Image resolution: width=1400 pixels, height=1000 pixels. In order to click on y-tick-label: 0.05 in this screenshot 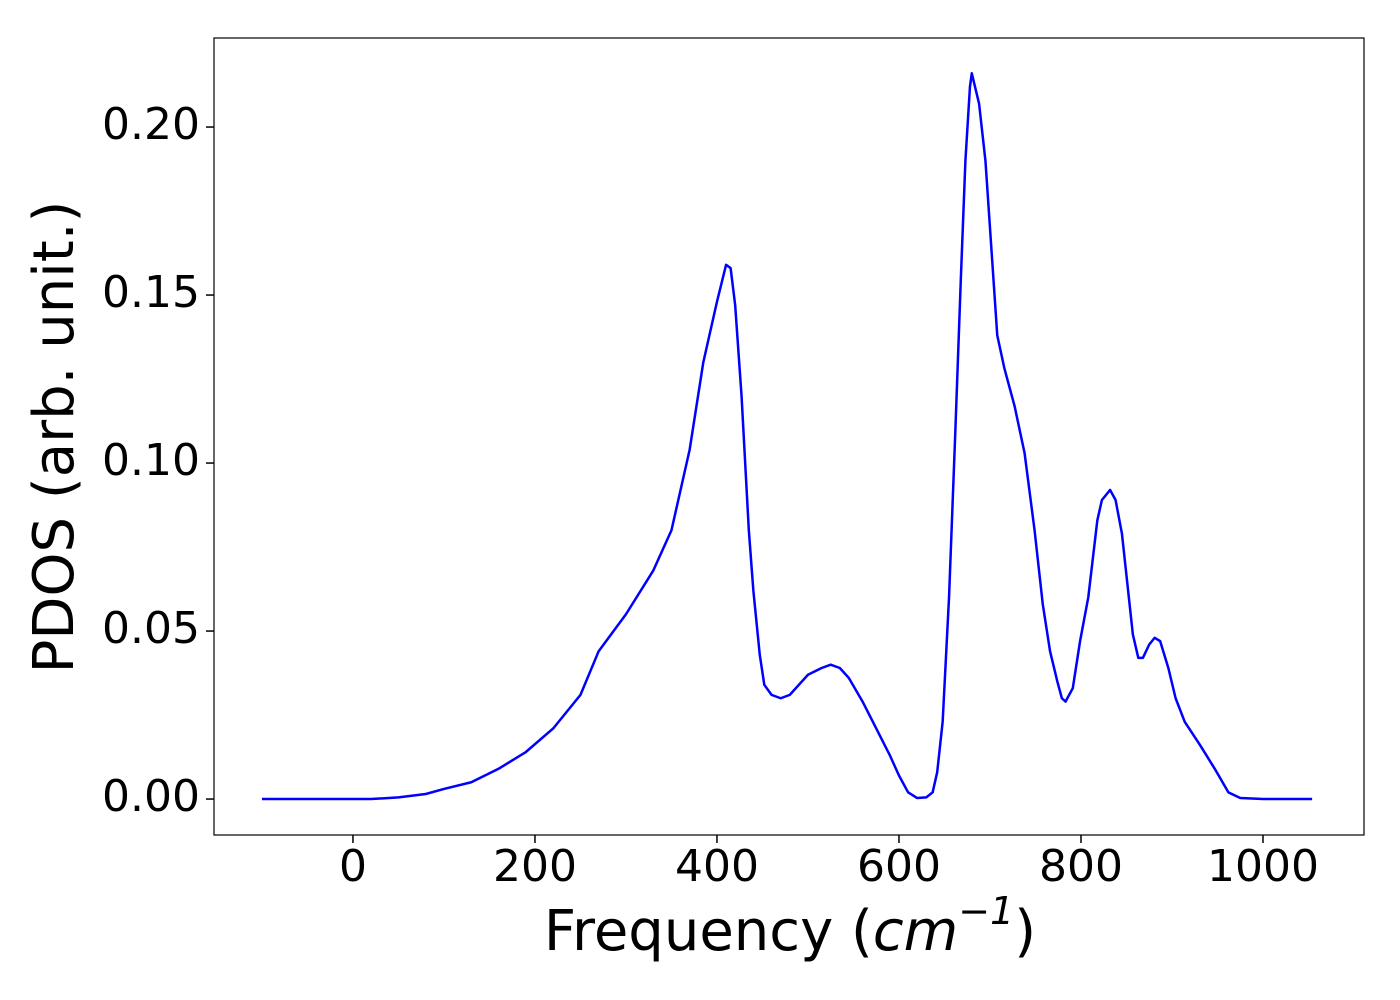, I will do `click(151, 628)`.